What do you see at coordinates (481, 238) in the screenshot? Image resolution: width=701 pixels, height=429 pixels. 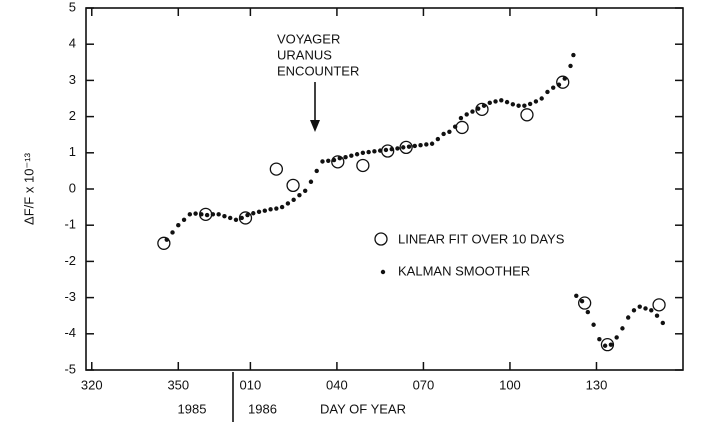 I see `legend-label: LINEAR FIT OVER 10 DAYS` at bounding box center [481, 238].